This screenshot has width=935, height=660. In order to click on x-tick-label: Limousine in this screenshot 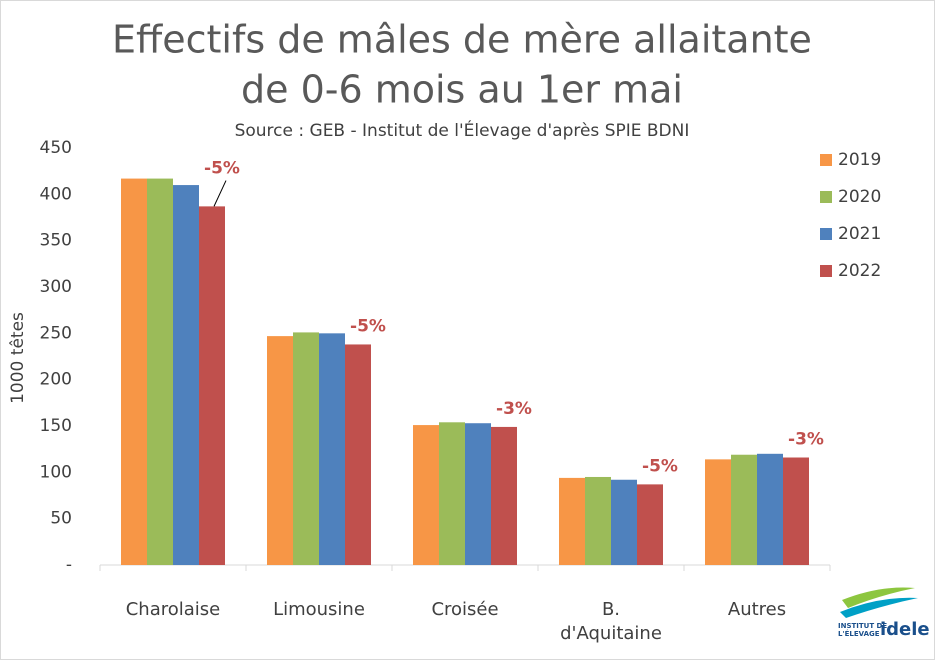, I will do `click(319, 609)`.